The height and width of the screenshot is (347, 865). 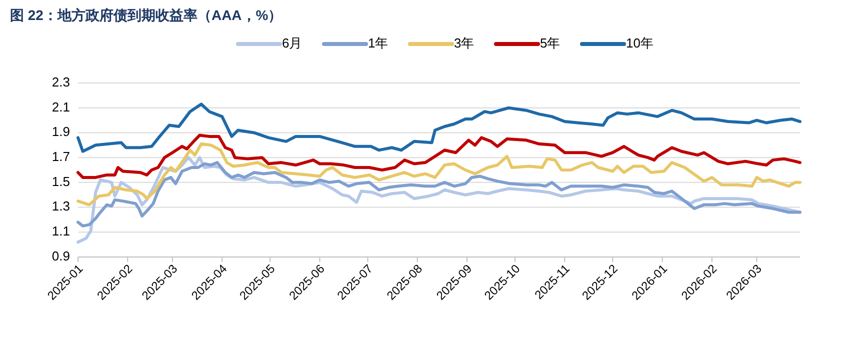 What do you see at coordinates (146, 15) in the screenshot?
I see `chart-title: 图 22：地方政府债到期收益率（AAA，%）` at bounding box center [146, 15].